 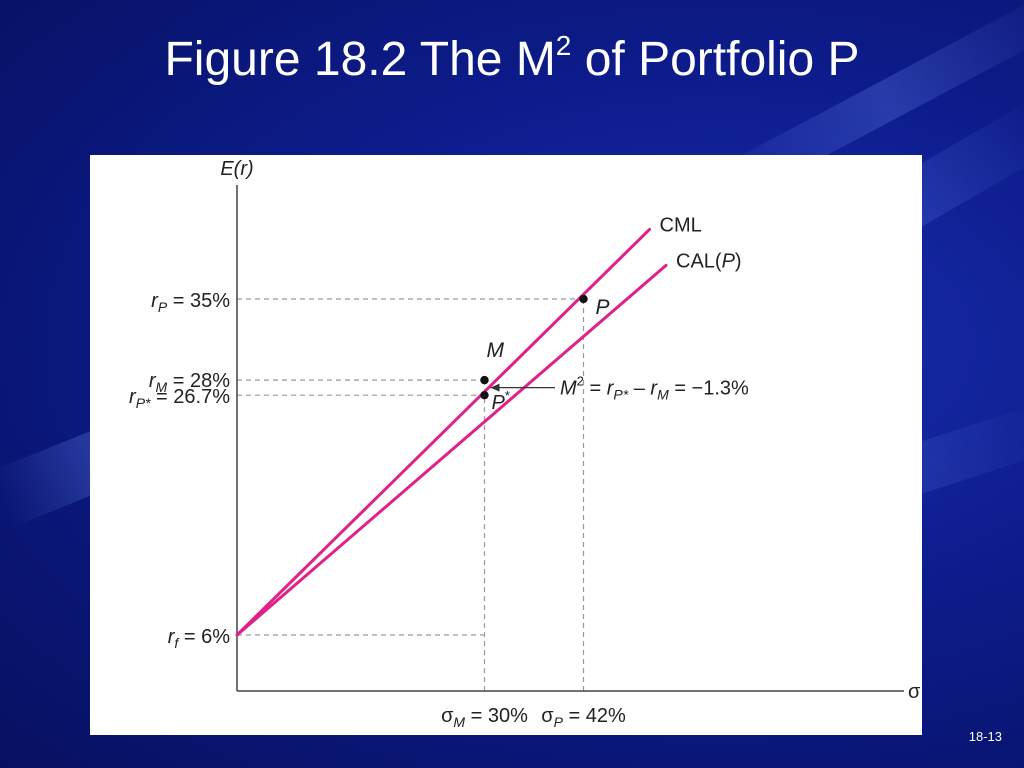 I want to click on title-suffix: of Portfolio P, so click(x=715, y=59).